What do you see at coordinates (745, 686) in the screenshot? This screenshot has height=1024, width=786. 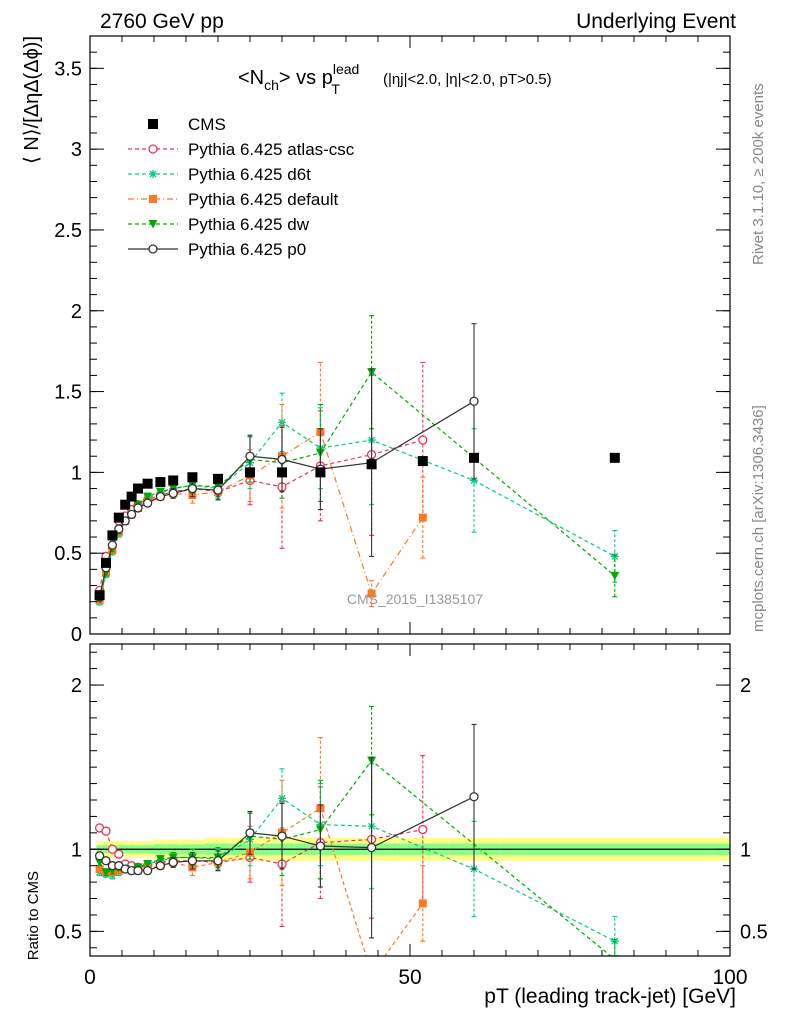 I see `ratio-y-tick-label-right: 2` at bounding box center [745, 686].